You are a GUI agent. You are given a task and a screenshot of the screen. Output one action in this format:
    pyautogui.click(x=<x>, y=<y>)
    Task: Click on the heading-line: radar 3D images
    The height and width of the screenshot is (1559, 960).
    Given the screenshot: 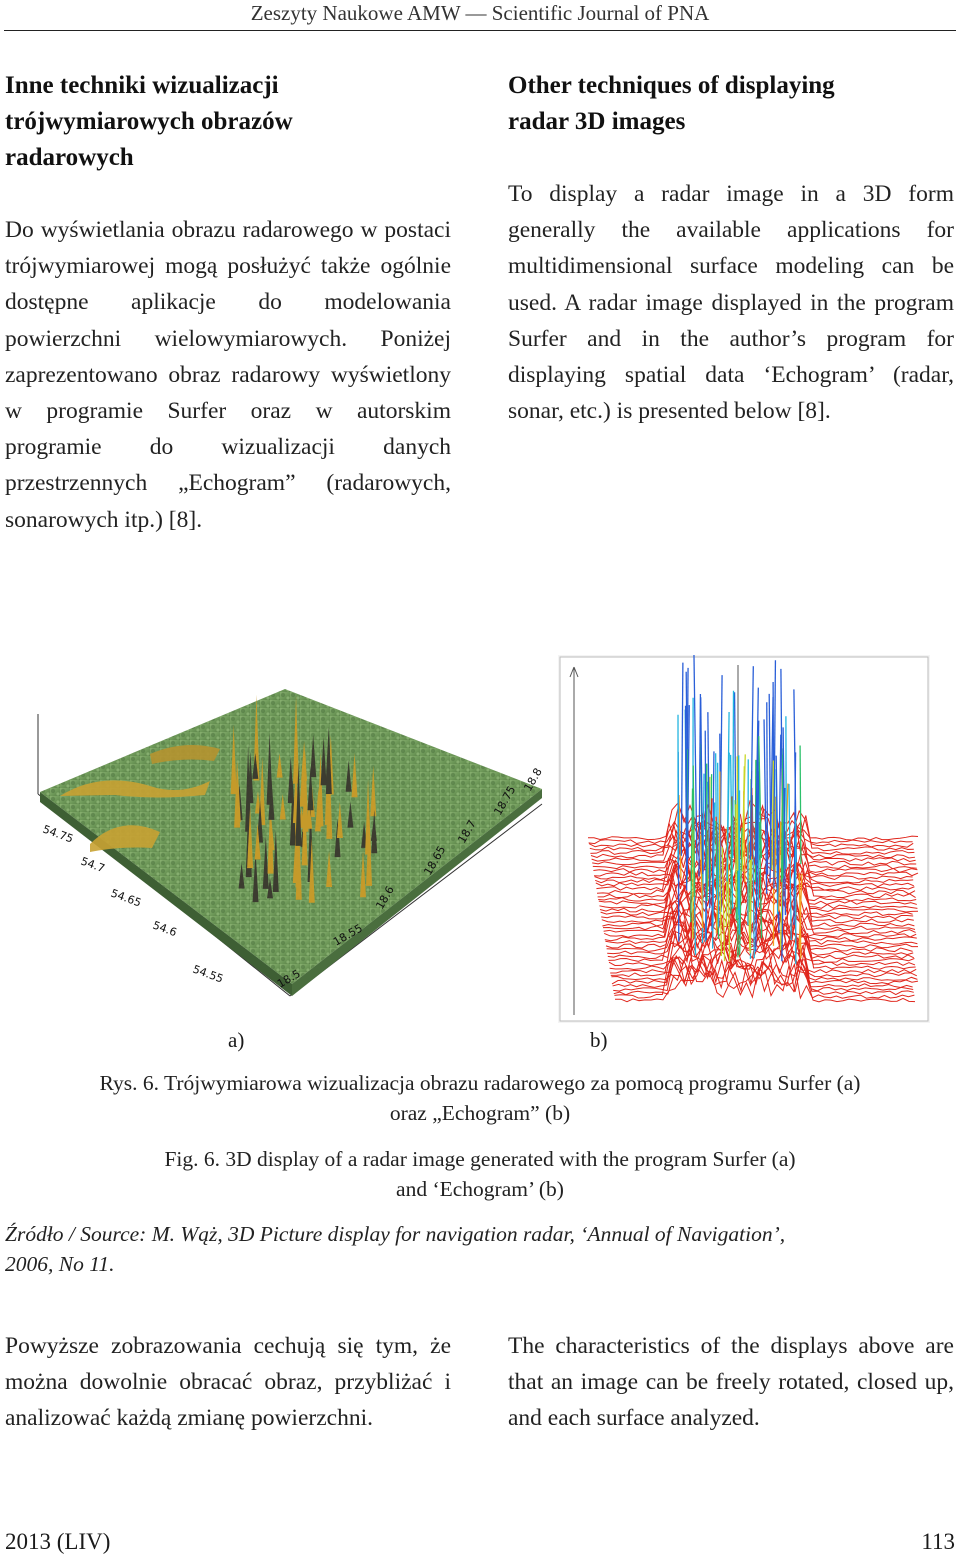 What is the action you would take?
    pyautogui.click(x=597, y=121)
    